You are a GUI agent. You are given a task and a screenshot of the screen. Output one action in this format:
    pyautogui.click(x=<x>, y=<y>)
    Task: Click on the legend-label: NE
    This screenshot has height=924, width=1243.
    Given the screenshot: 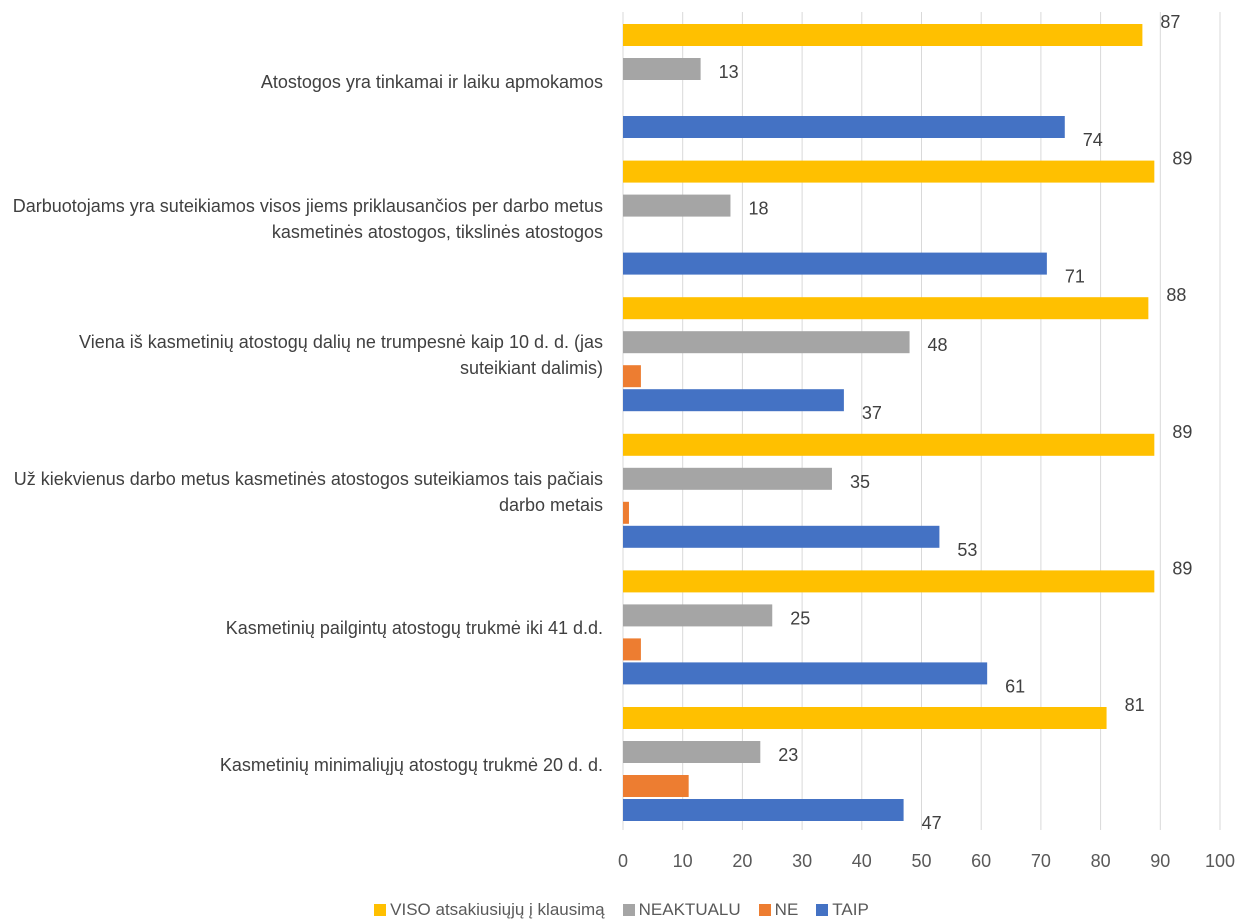 What is the action you would take?
    pyautogui.click(x=786, y=909)
    